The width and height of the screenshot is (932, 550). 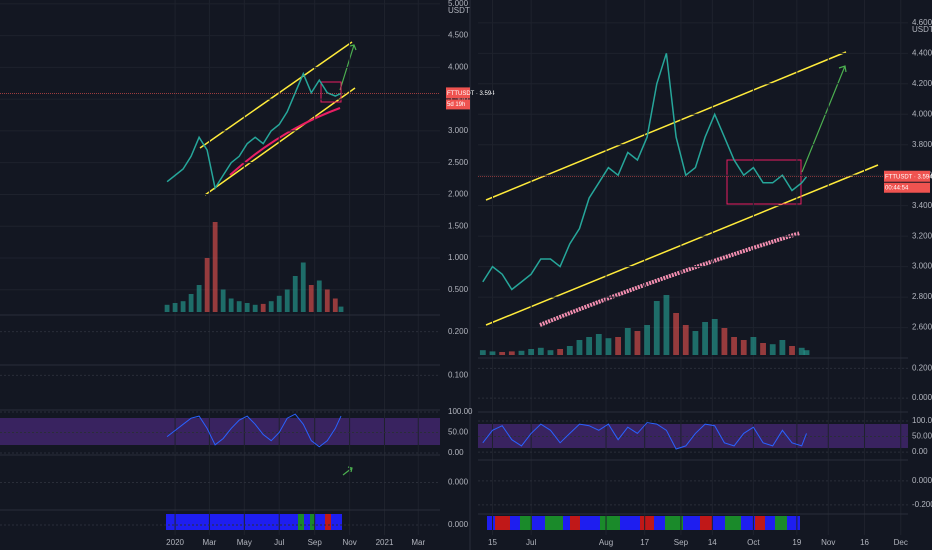 What do you see at coordinates (458, 374) in the screenshot?
I see `indicator-tick-label: 0.100` at bounding box center [458, 374].